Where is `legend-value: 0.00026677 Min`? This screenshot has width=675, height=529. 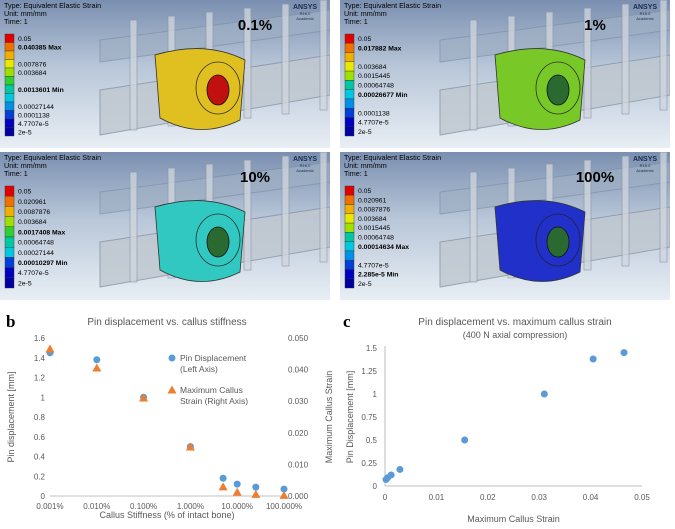
legend-value: 0.00026677 Min is located at coordinates (383, 95).